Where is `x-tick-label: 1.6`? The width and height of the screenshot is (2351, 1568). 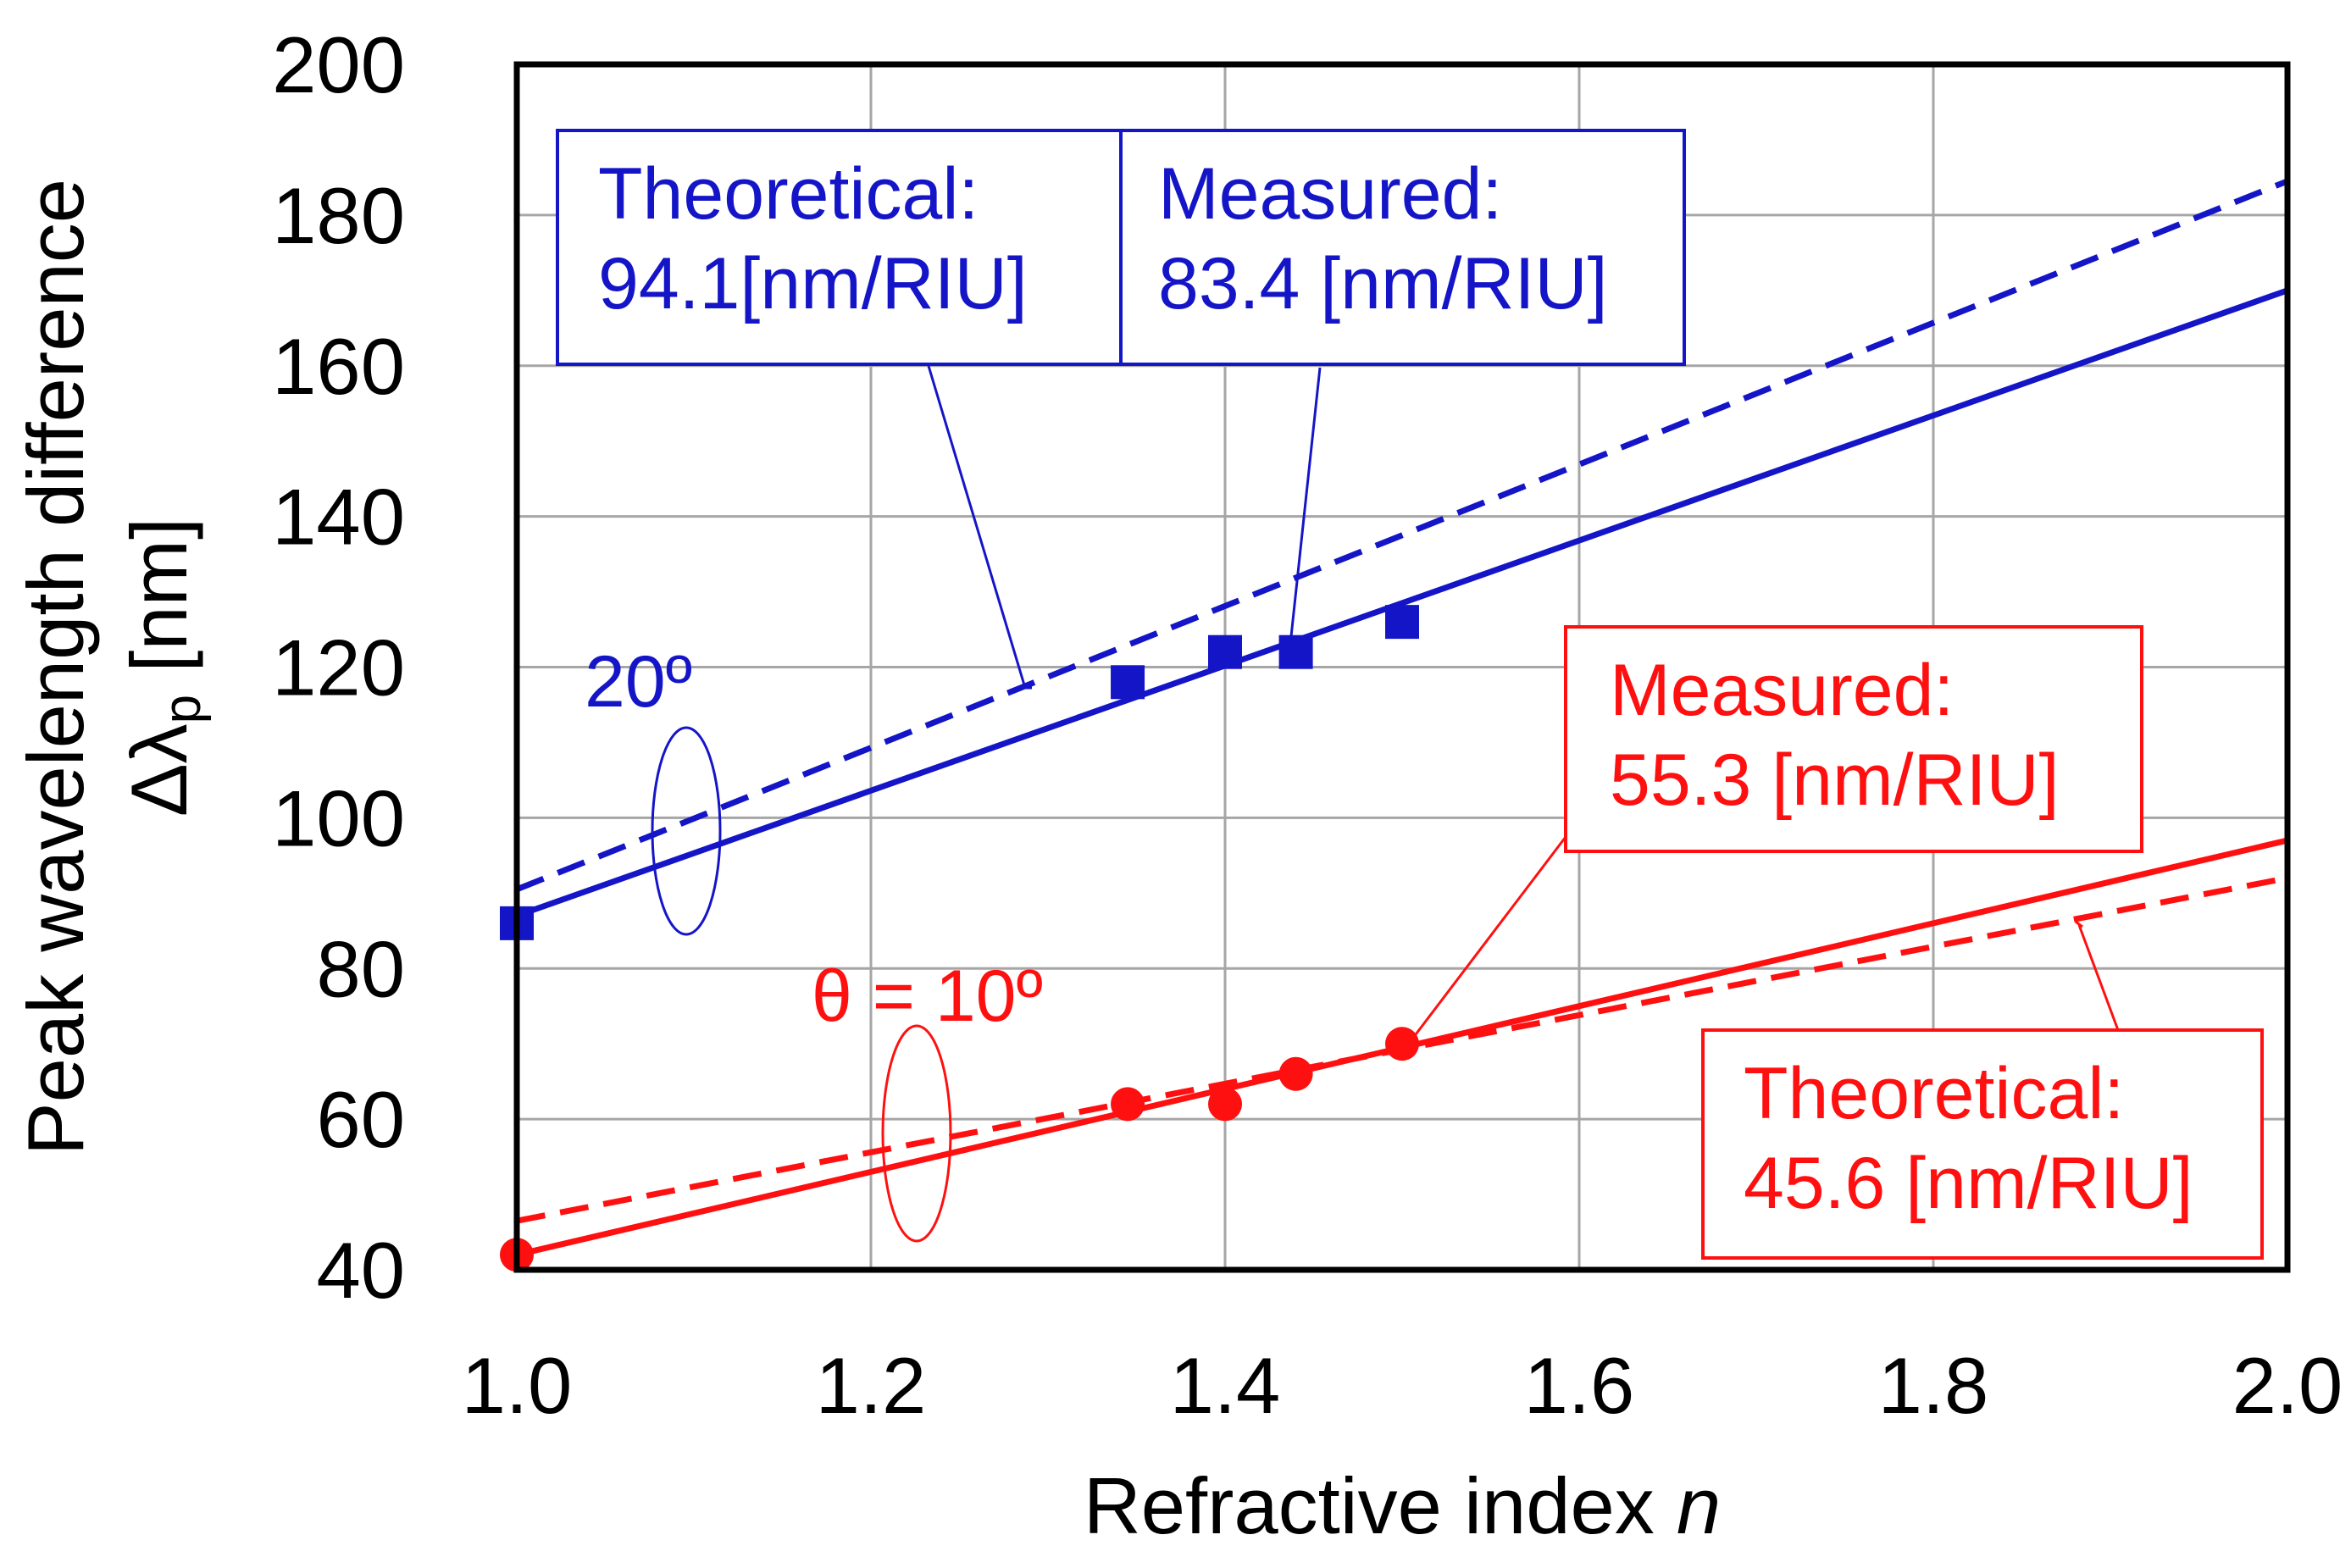
x-tick-label: 1.6 is located at coordinates (1580, 1385).